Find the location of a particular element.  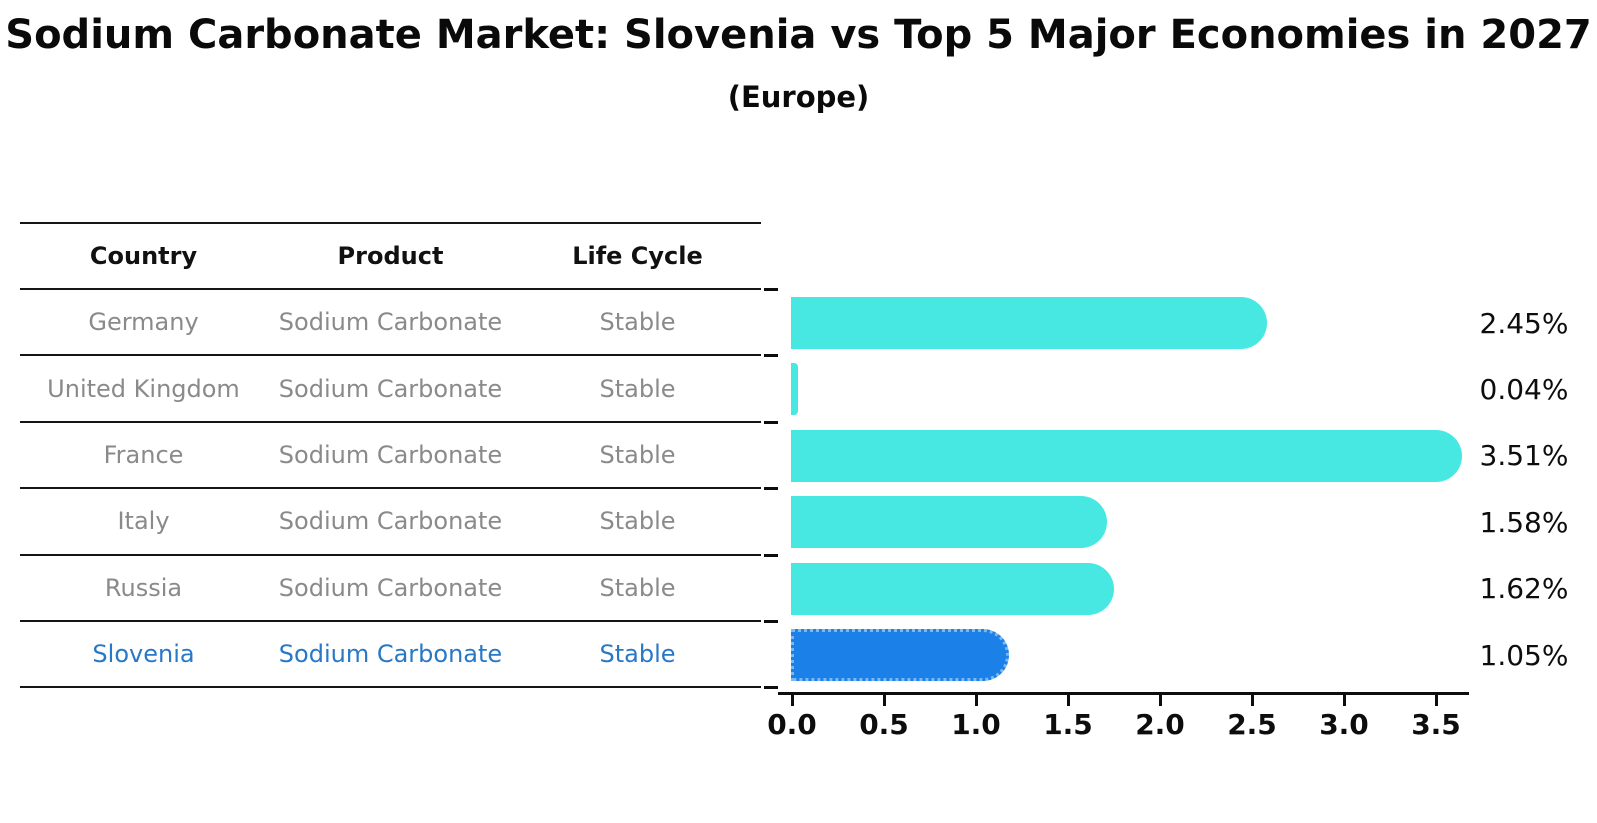

table-row-slovenia: Slovenia Sodium Carbonate Stable is located at coordinates (390, 654).